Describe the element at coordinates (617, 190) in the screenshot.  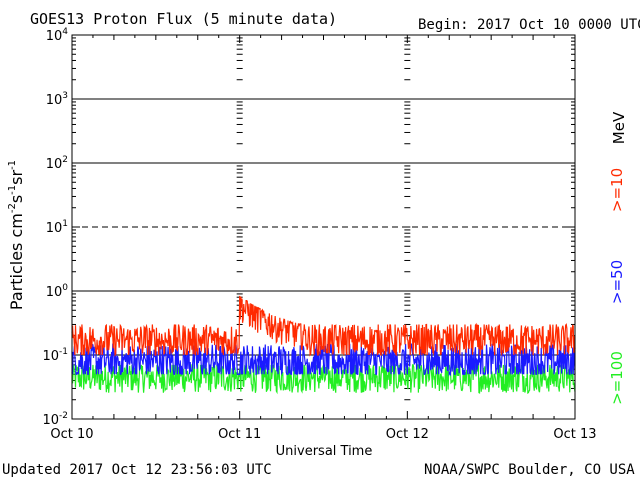
I see `legend-ge10: >=10` at that location.